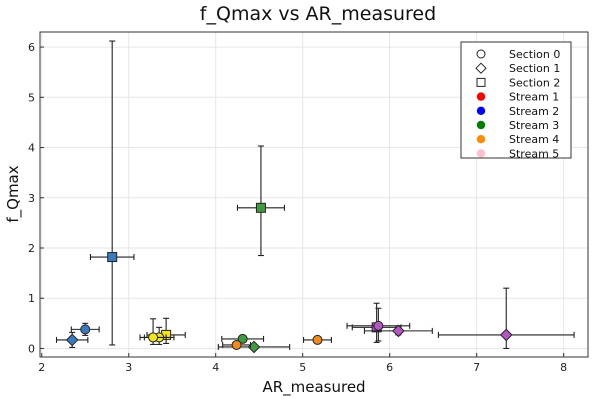 The width and height of the screenshot is (600, 400). Describe the element at coordinates (476, 367) in the screenshot. I see `x-tick-label: 7` at that location.